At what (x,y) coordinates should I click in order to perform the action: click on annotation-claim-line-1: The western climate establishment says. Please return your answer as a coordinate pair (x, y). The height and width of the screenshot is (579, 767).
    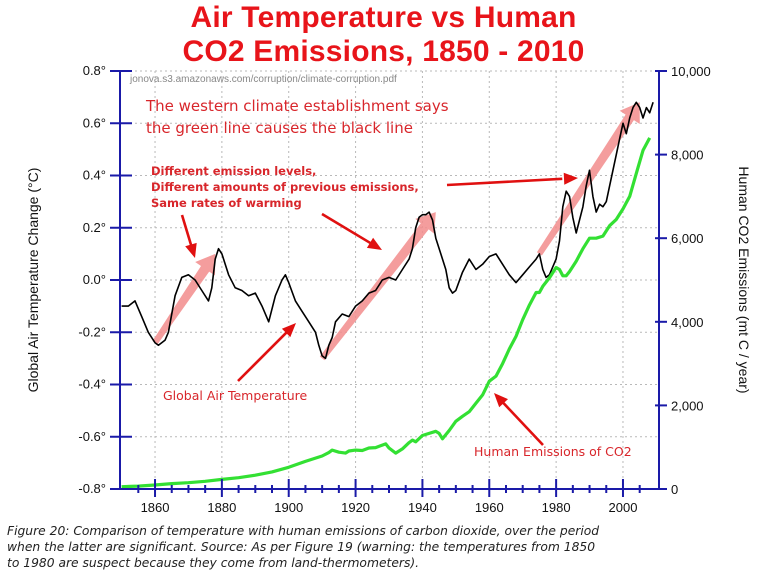
    Looking at the image, I should click on (297, 106).